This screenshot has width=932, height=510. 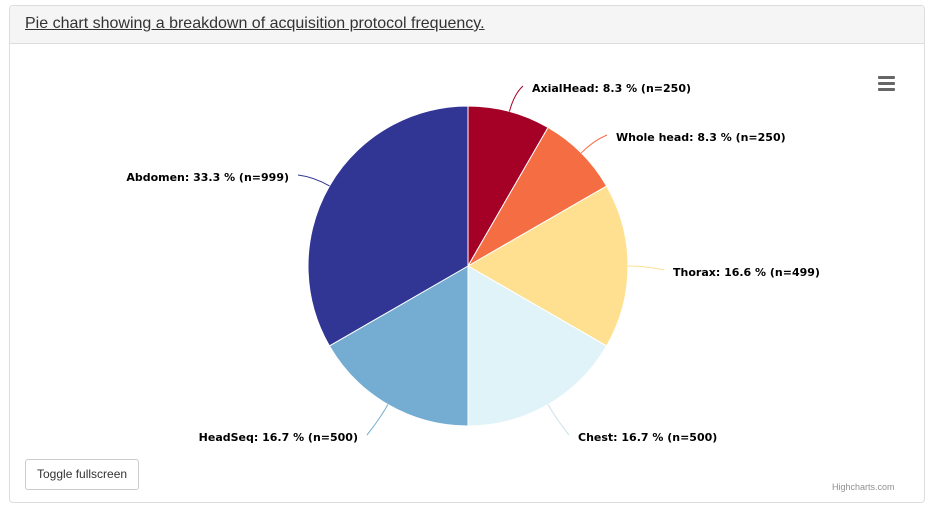 I want to click on data-label-headseq: HeadSeq: 16.7 % (n=500), so click(x=278, y=437).